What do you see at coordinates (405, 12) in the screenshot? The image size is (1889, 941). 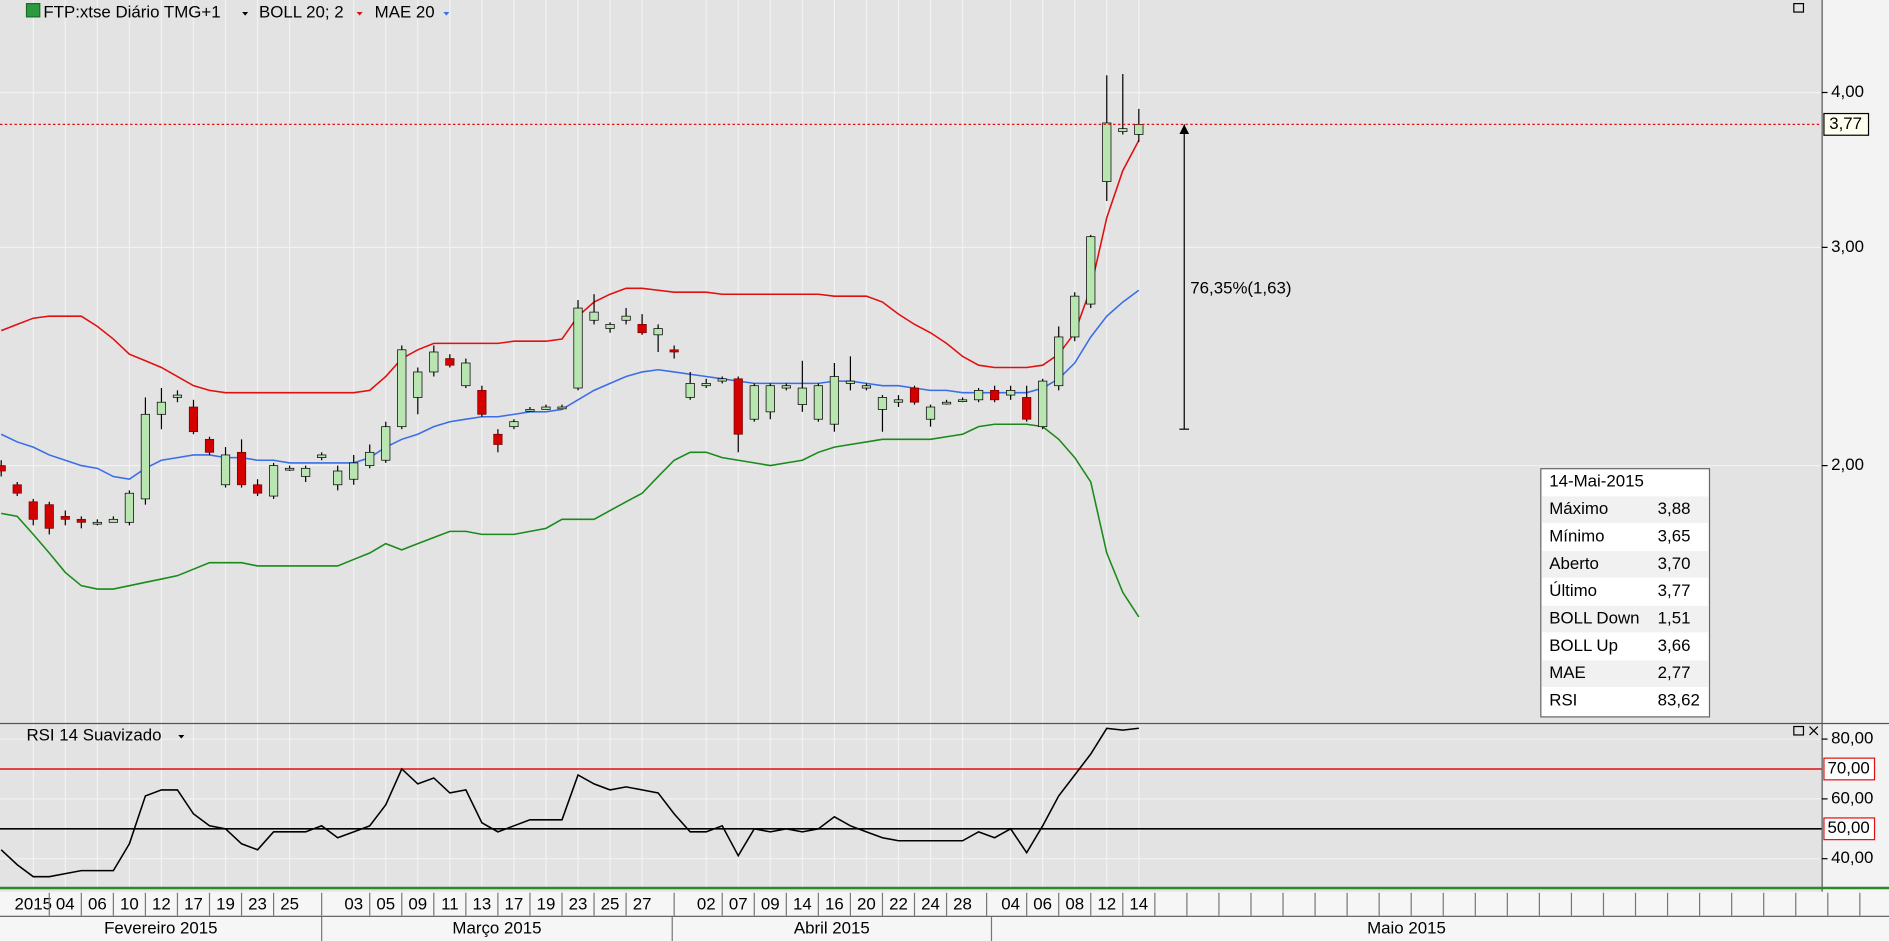 I see `indicator-label: MAE 20` at bounding box center [405, 12].